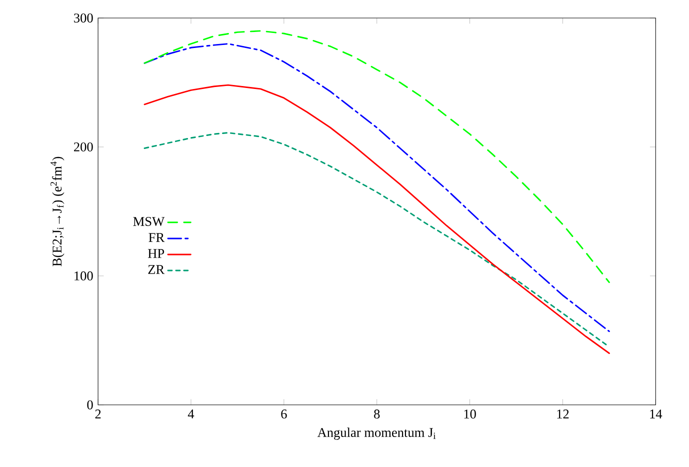 The width and height of the screenshot is (689, 467). I want to click on x-tick-label: 10, so click(470, 414).